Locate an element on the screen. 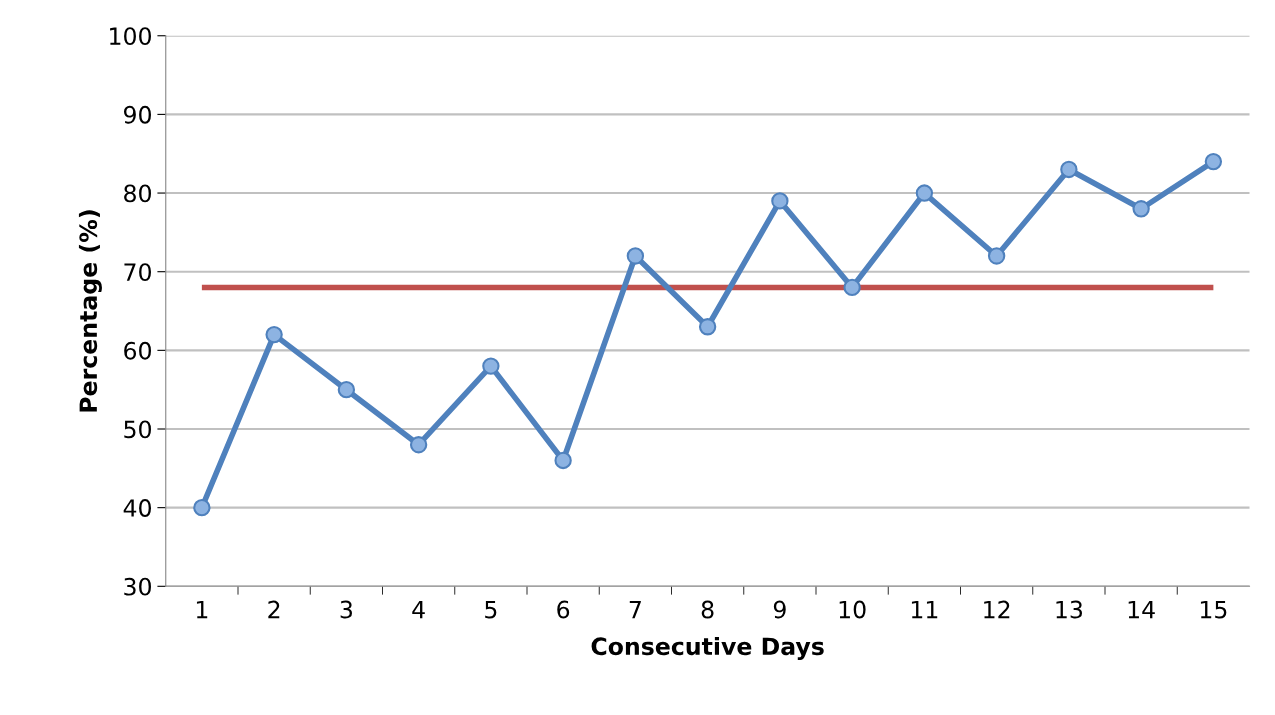  y-tick-label: 80 is located at coordinates (137, 193).